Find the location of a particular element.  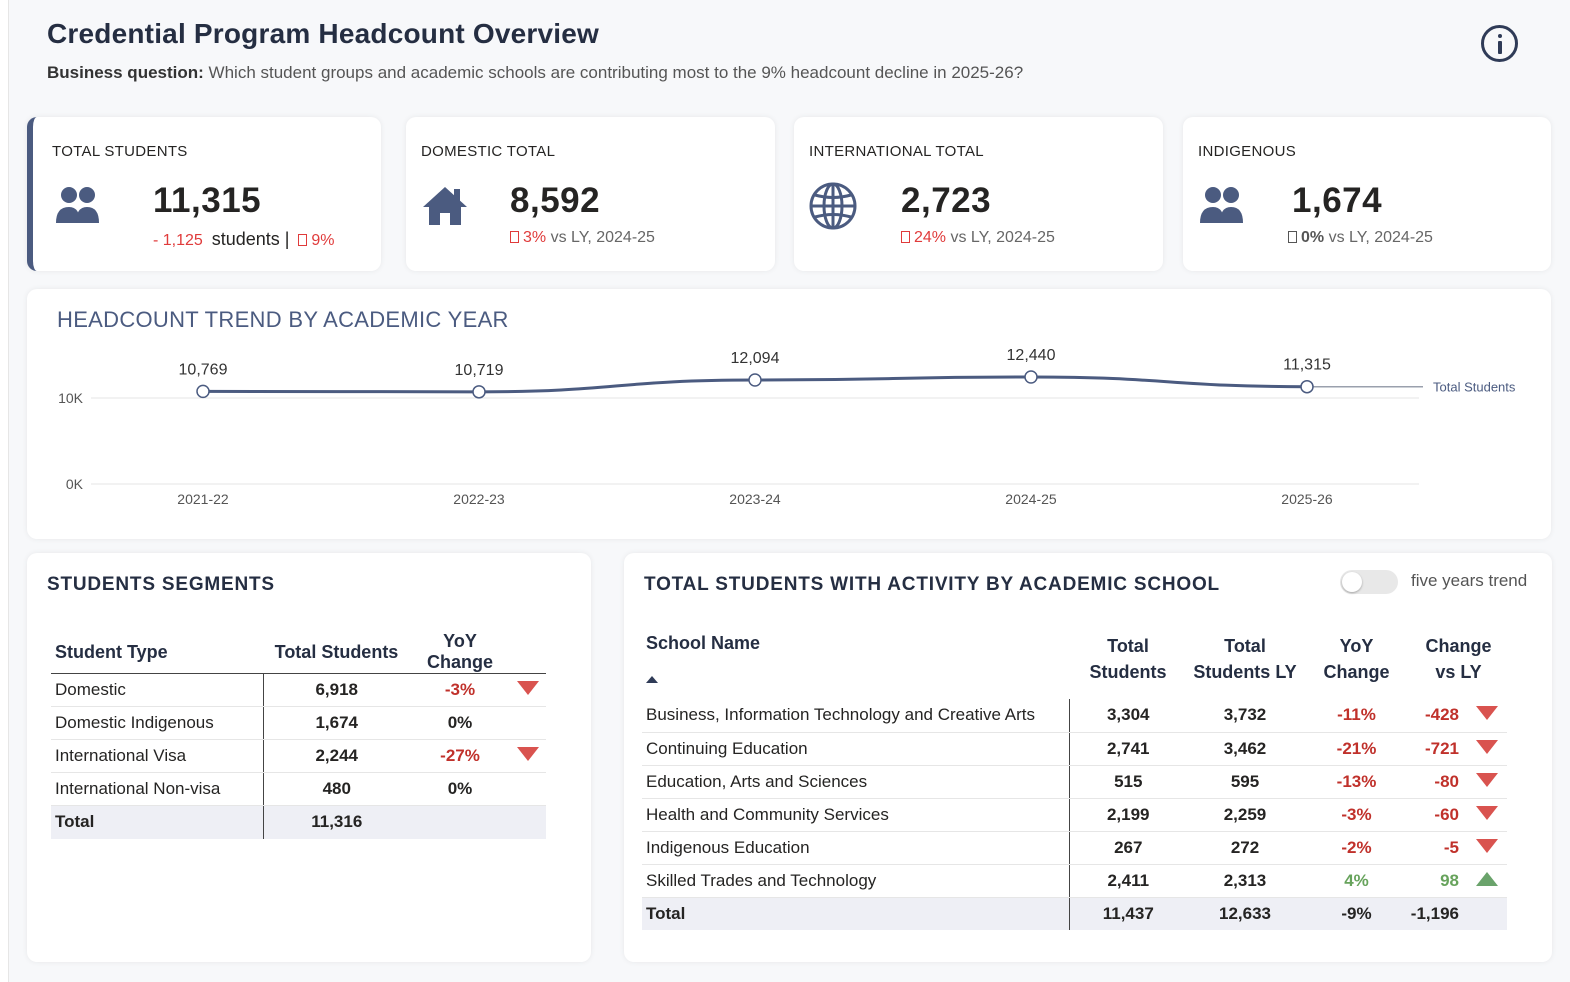

data-label: 10,719 is located at coordinates (479, 370).